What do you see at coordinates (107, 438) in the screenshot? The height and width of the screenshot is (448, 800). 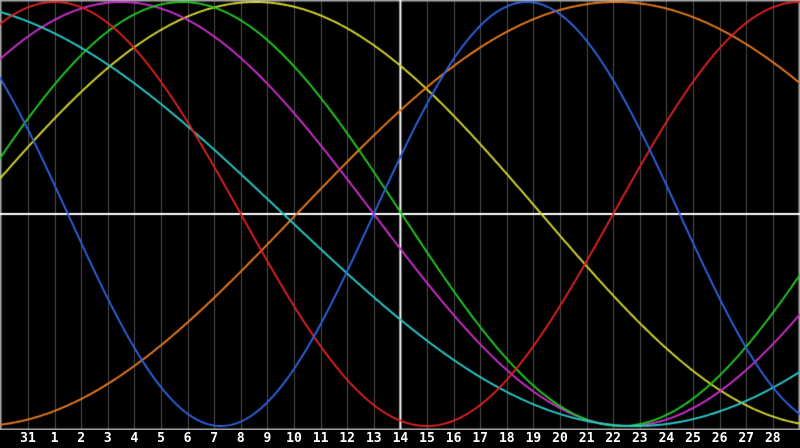 I see `x-axis-tick-label: 3` at bounding box center [107, 438].